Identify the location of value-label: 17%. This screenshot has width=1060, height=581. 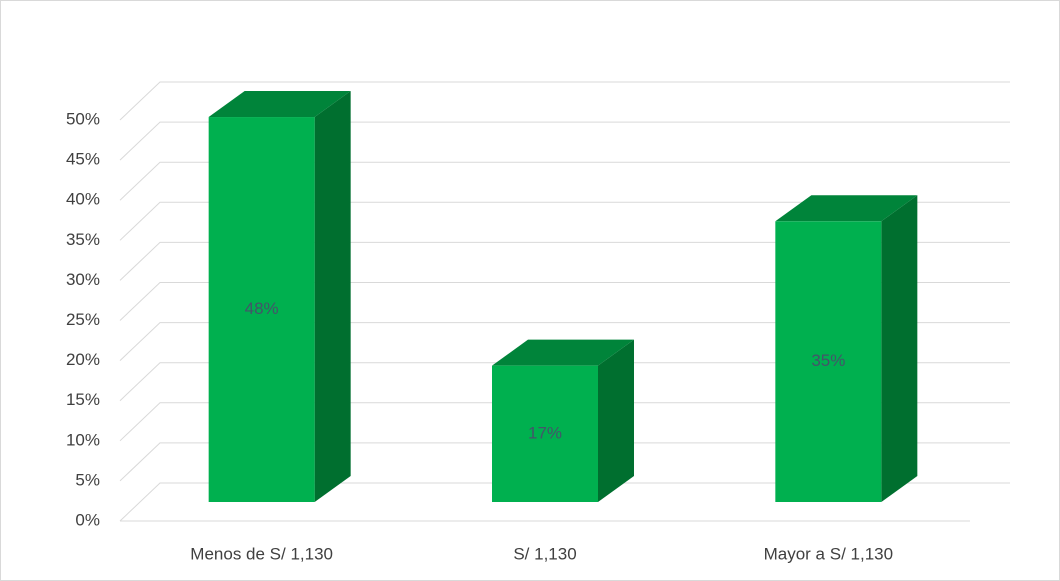
(545, 432).